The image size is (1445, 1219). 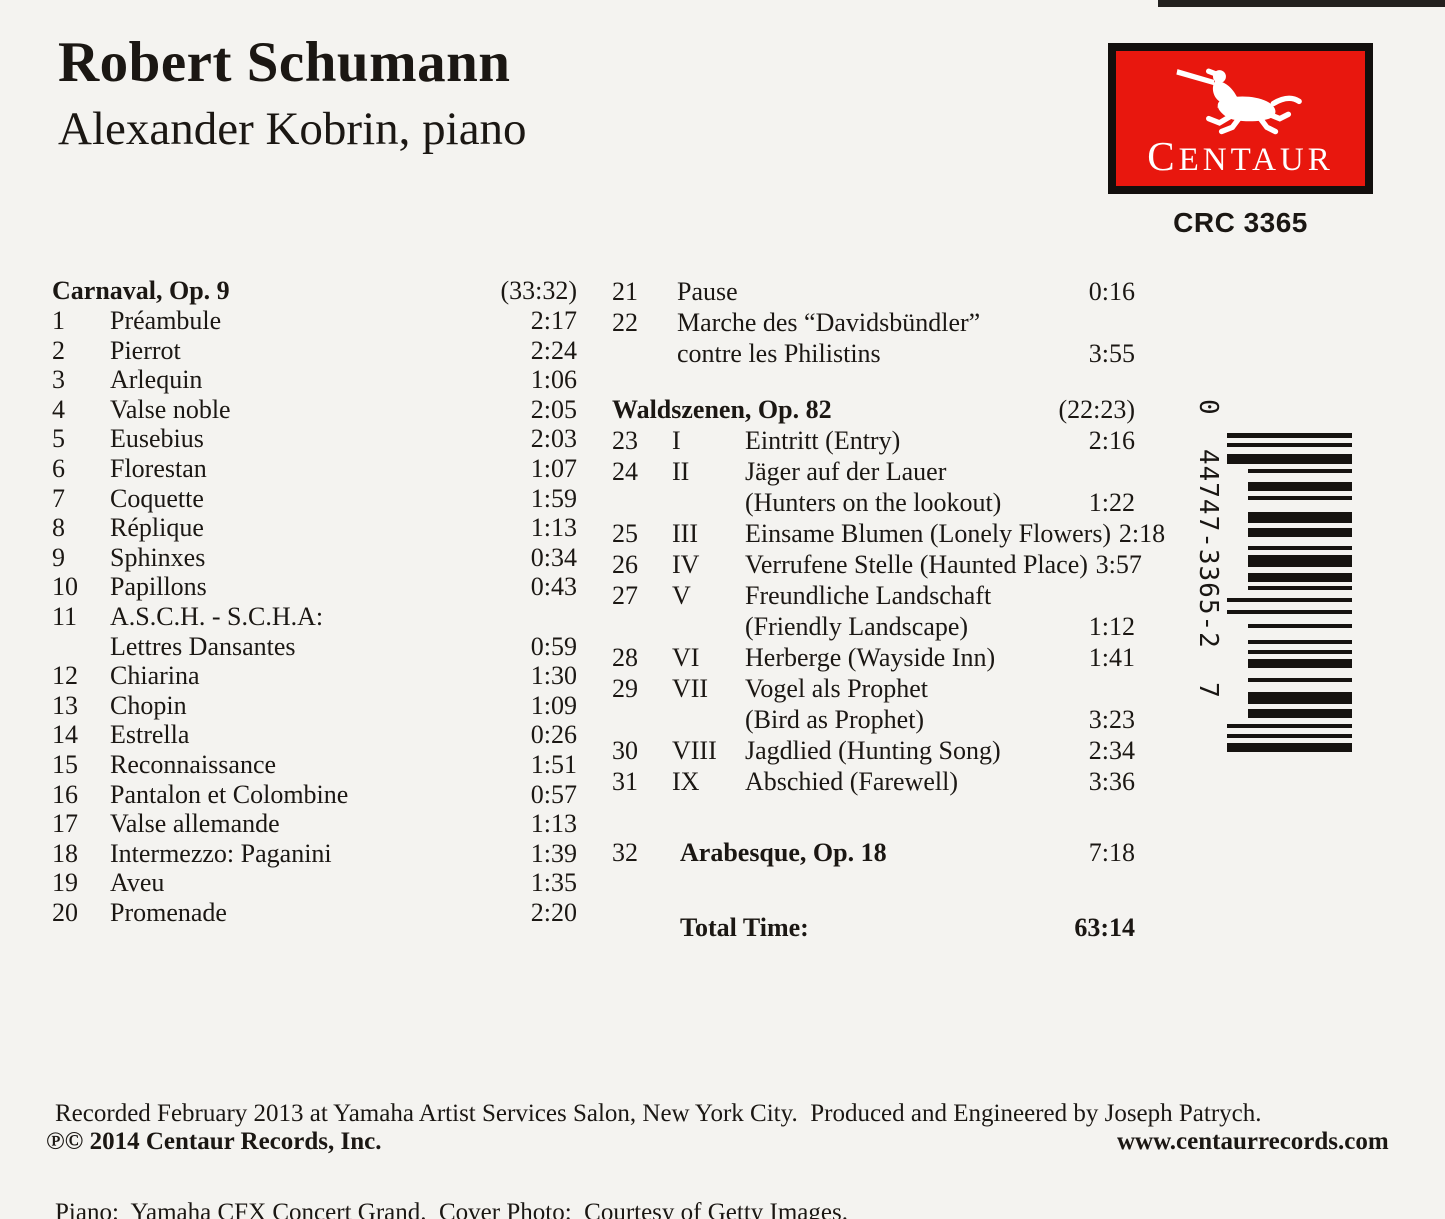 What do you see at coordinates (873, 471) in the screenshot?
I see `track-row: 24 II Jäger auf der Lauer` at bounding box center [873, 471].